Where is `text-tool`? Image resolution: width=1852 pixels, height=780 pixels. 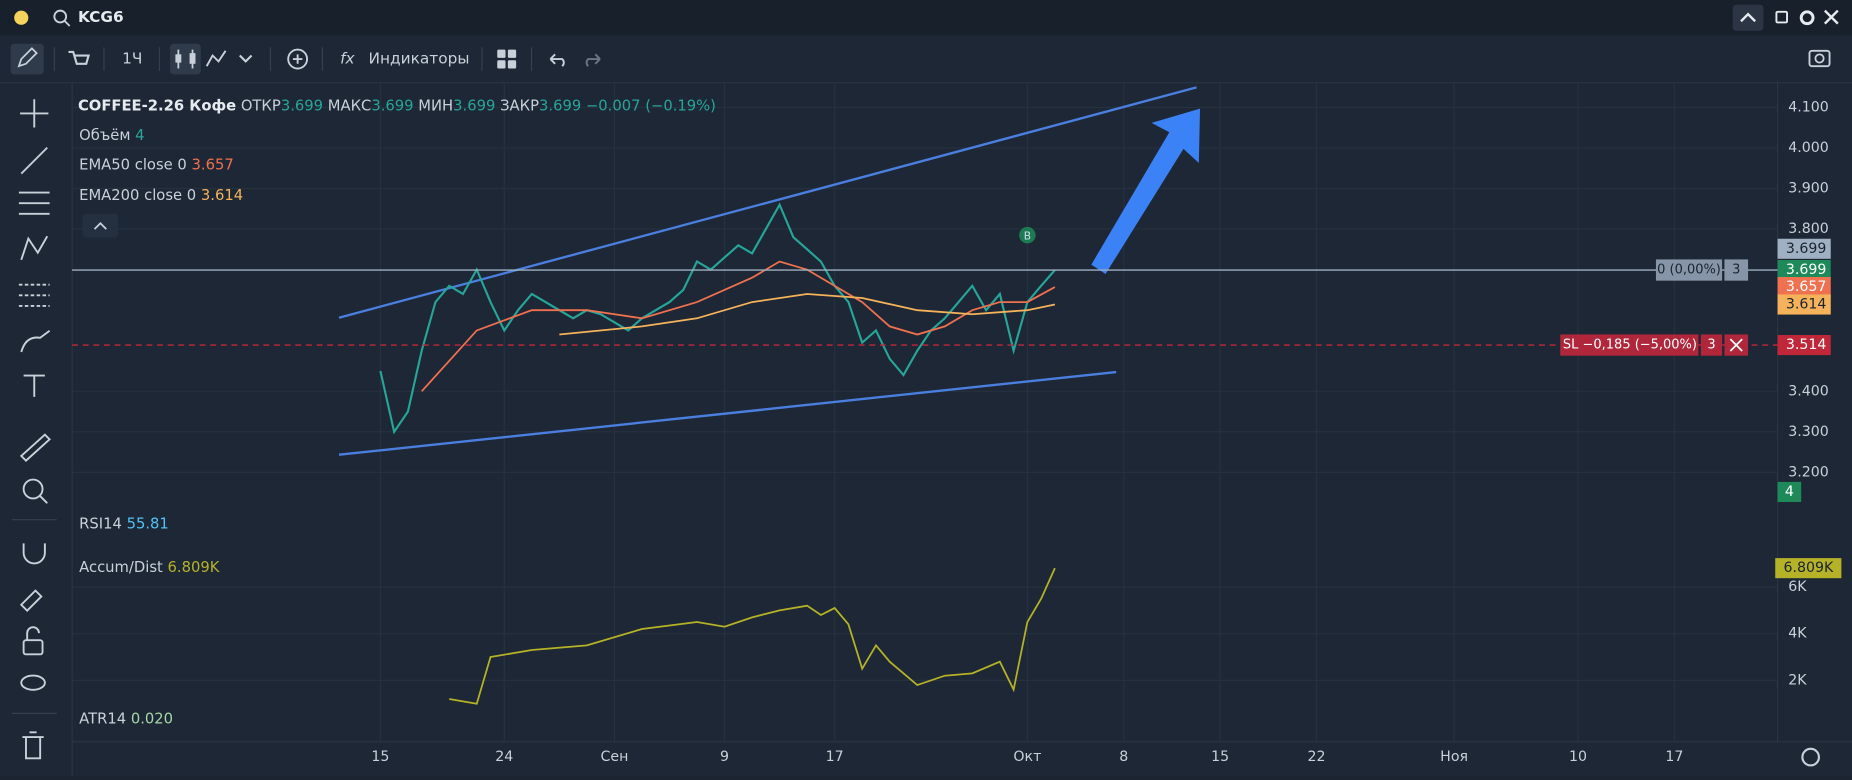
text-tool is located at coordinates (34, 385).